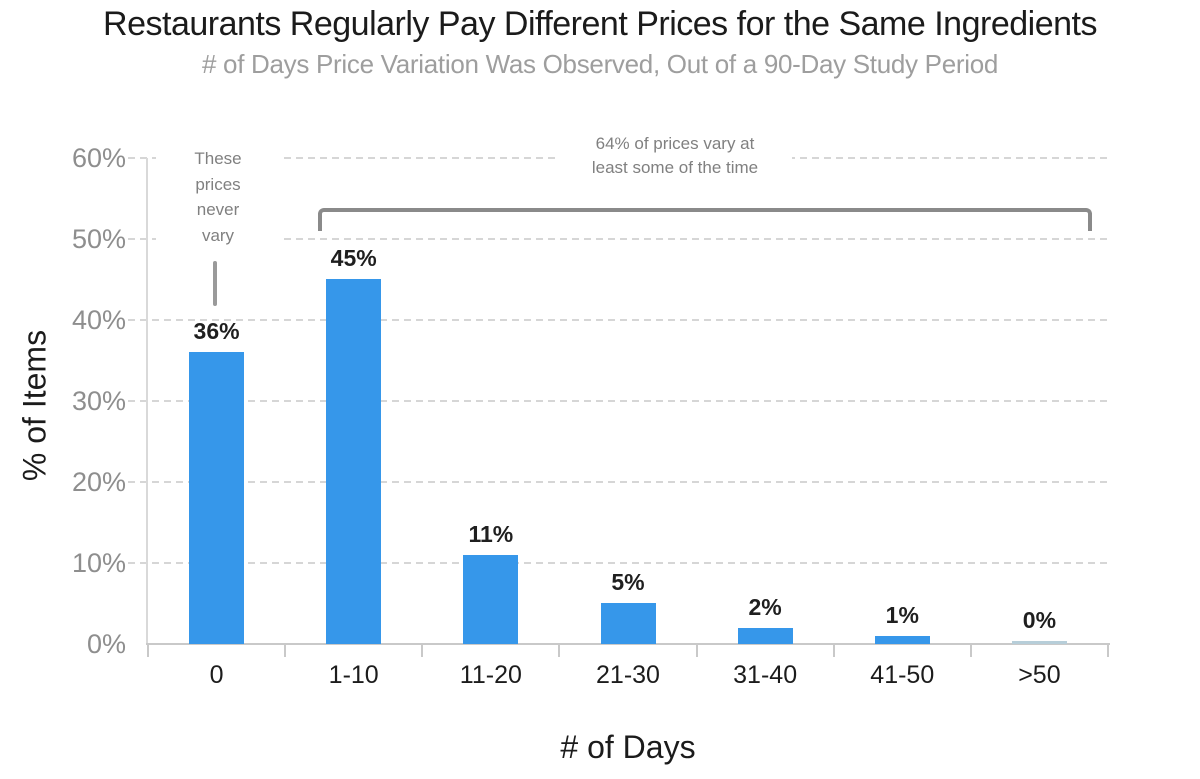 This screenshot has width=1200, height=779. I want to click on bar-value-label: 11%, so click(491, 534).